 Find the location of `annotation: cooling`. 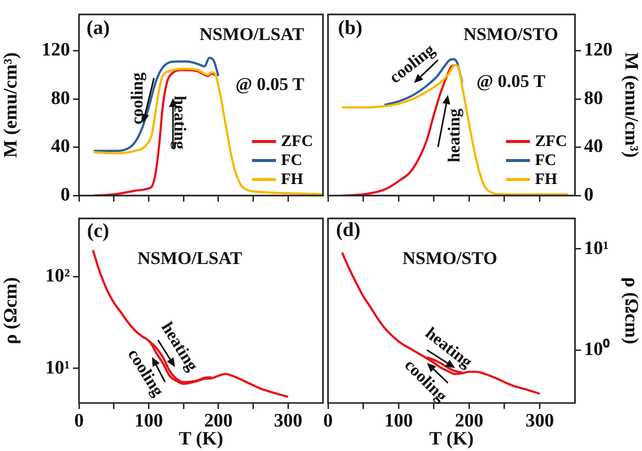

annotation: cooling is located at coordinates (136, 98).